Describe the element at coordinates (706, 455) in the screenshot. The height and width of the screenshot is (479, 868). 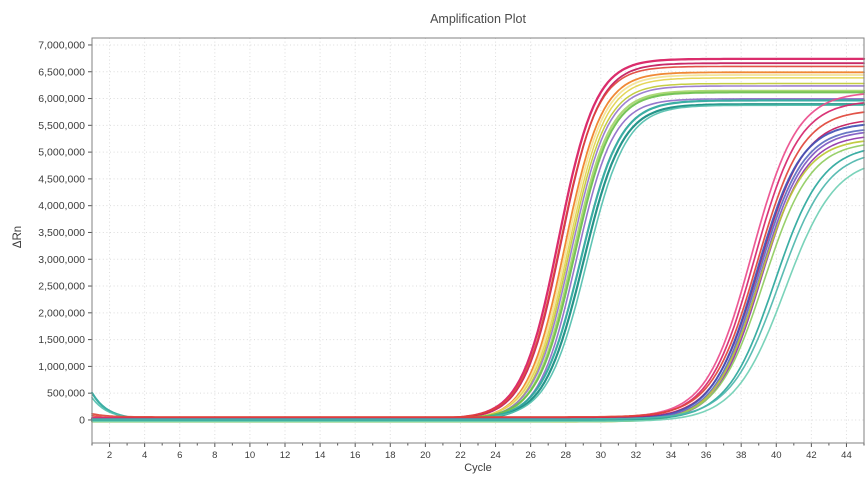
I see `x-tick-label: 36` at that location.